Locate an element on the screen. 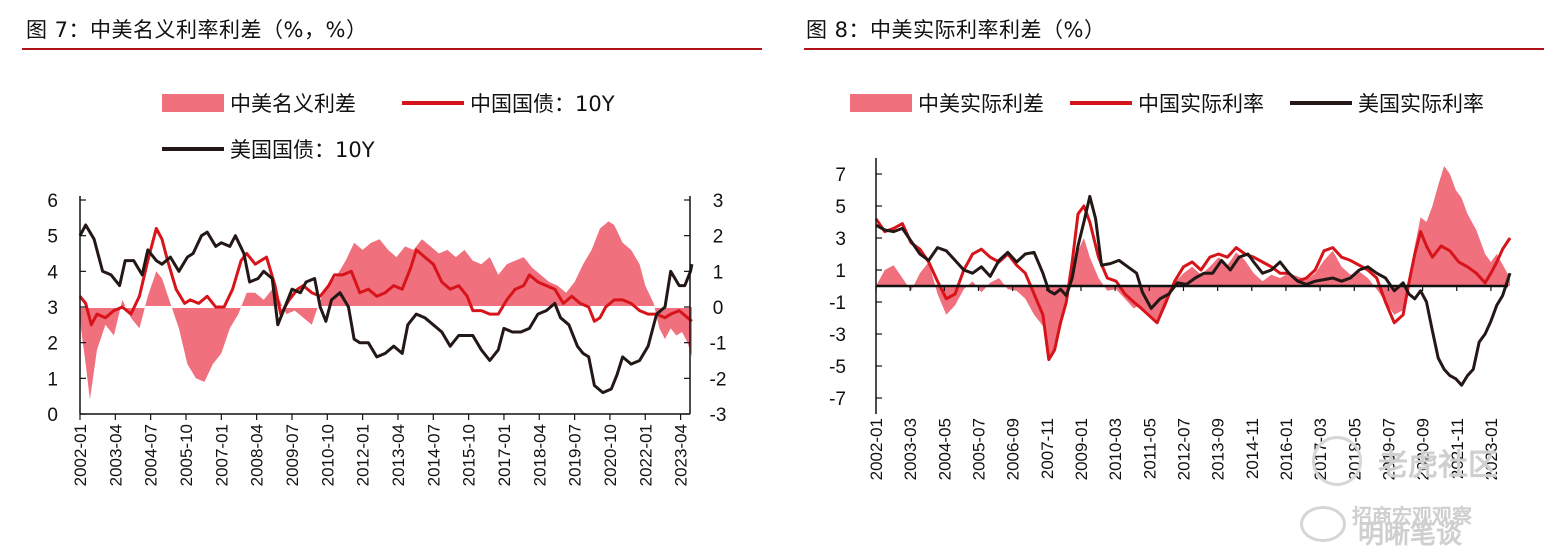  fig8-x-tick-label: 2023-01 is located at coordinates (1491, 449).